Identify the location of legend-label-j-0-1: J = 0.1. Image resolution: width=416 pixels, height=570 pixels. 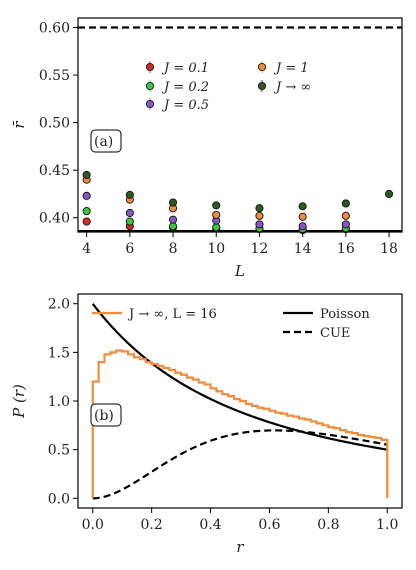
(185, 68).